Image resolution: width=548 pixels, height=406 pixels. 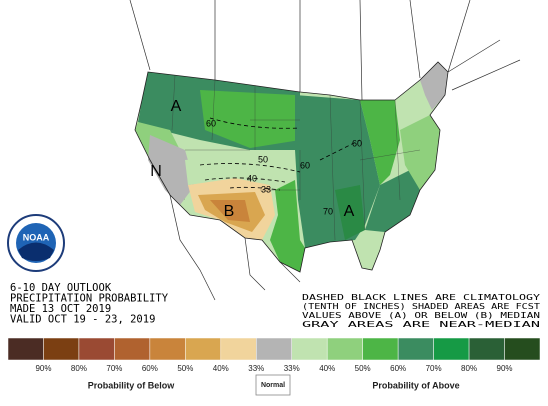 I want to click on map-label: N, so click(x=156, y=171).